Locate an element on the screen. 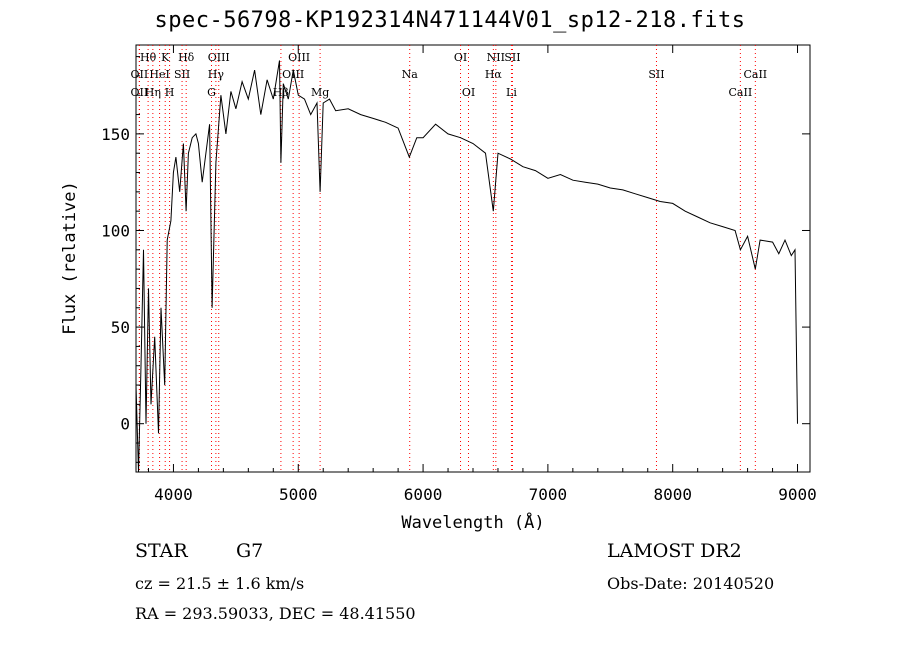 This screenshot has width=900, height=650. y-axis-label: Flux (relative) is located at coordinates (70, 258).